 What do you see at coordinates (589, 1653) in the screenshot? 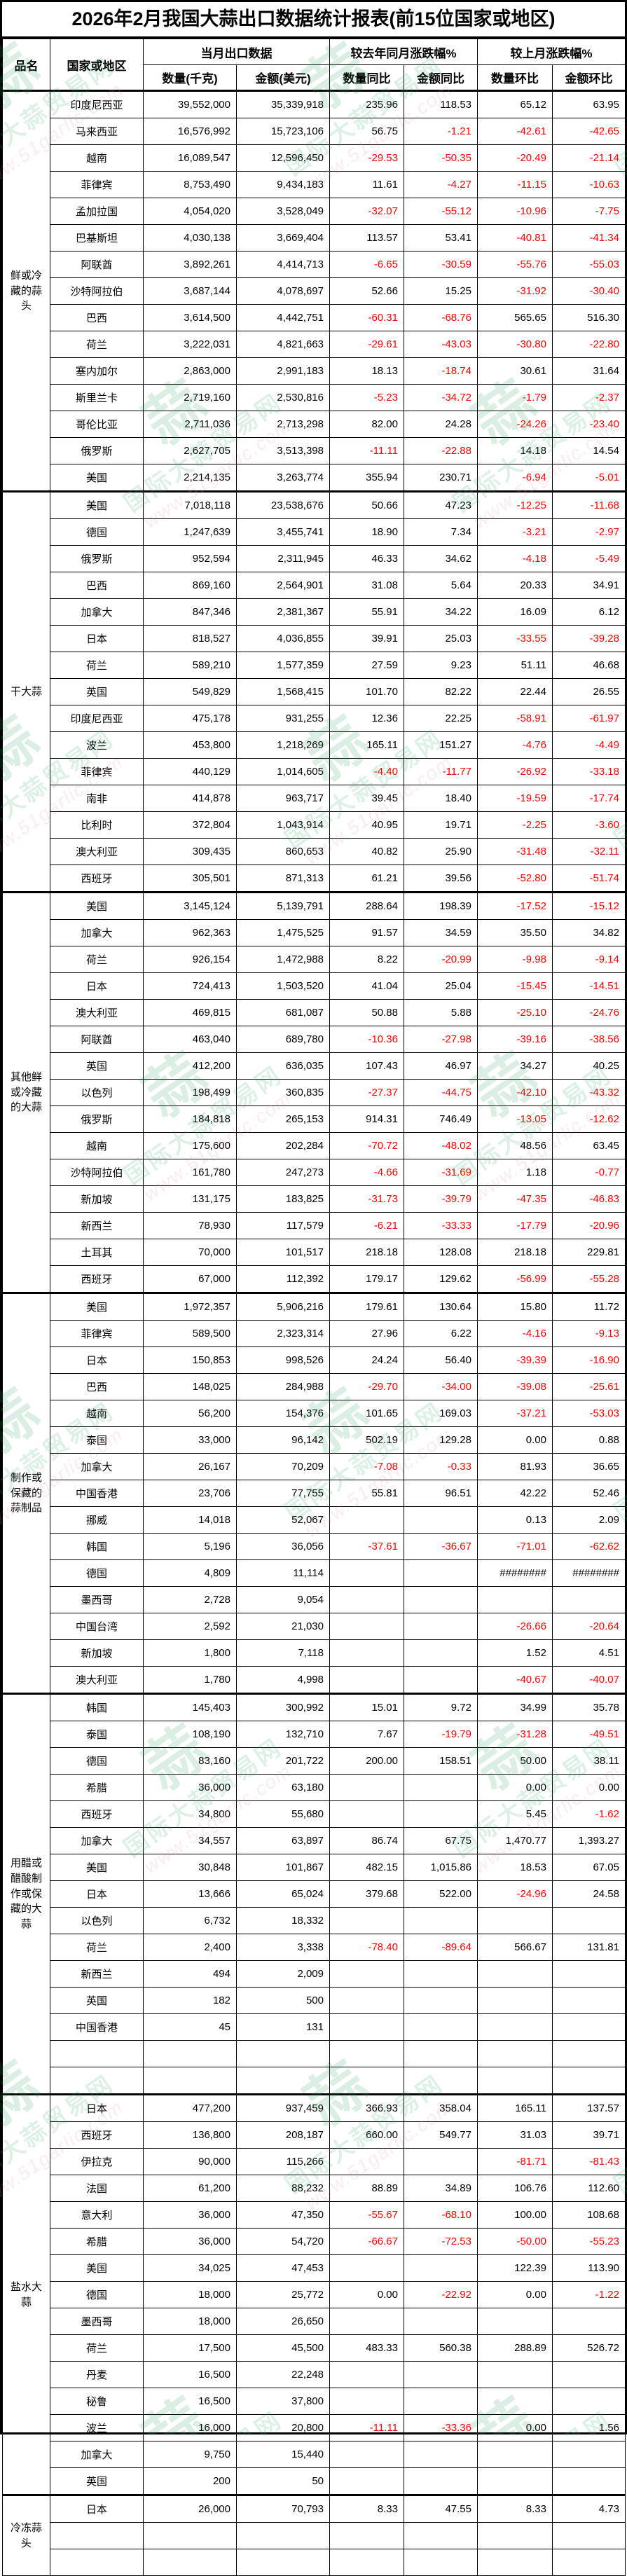
I see `amount-mom-cell: 4.51` at bounding box center [589, 1653].